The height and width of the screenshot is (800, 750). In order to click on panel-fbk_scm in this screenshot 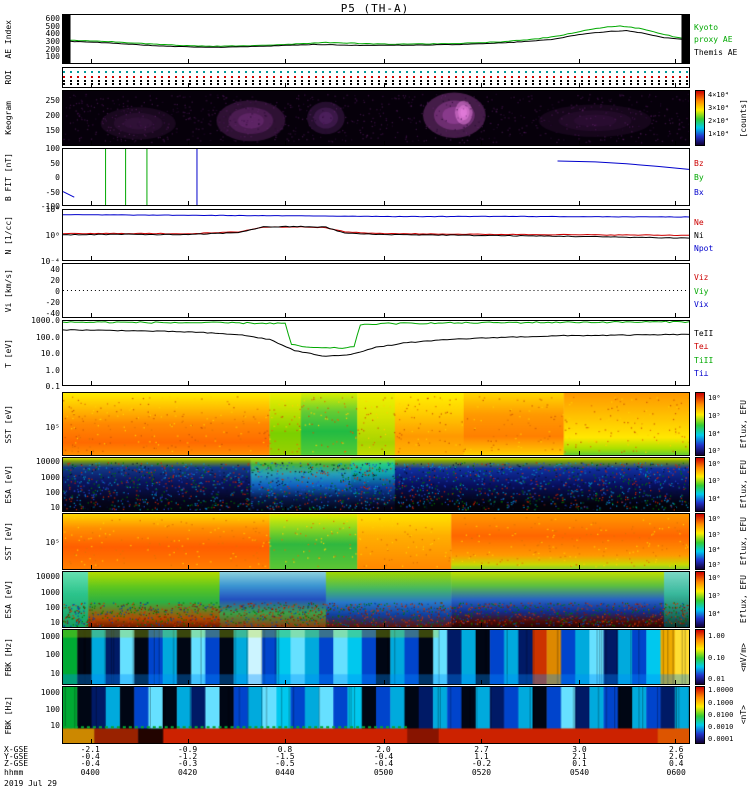, I will do `click(376, 715)`.